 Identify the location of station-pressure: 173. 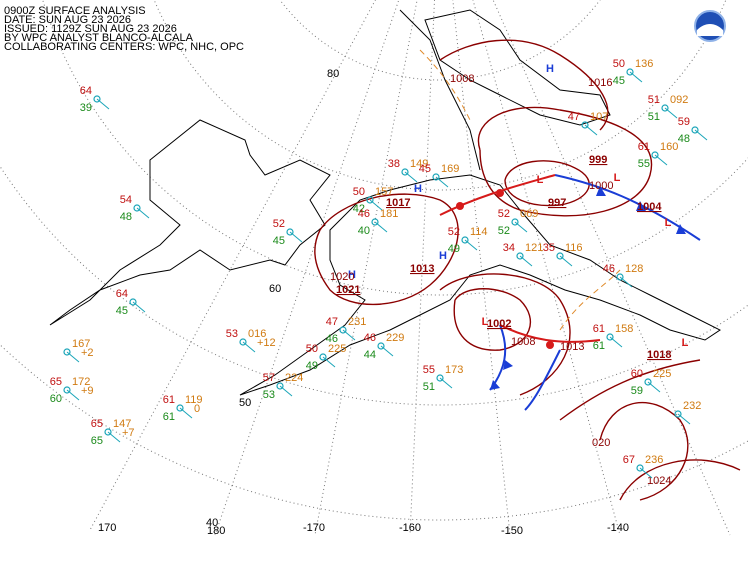
(454, 370).